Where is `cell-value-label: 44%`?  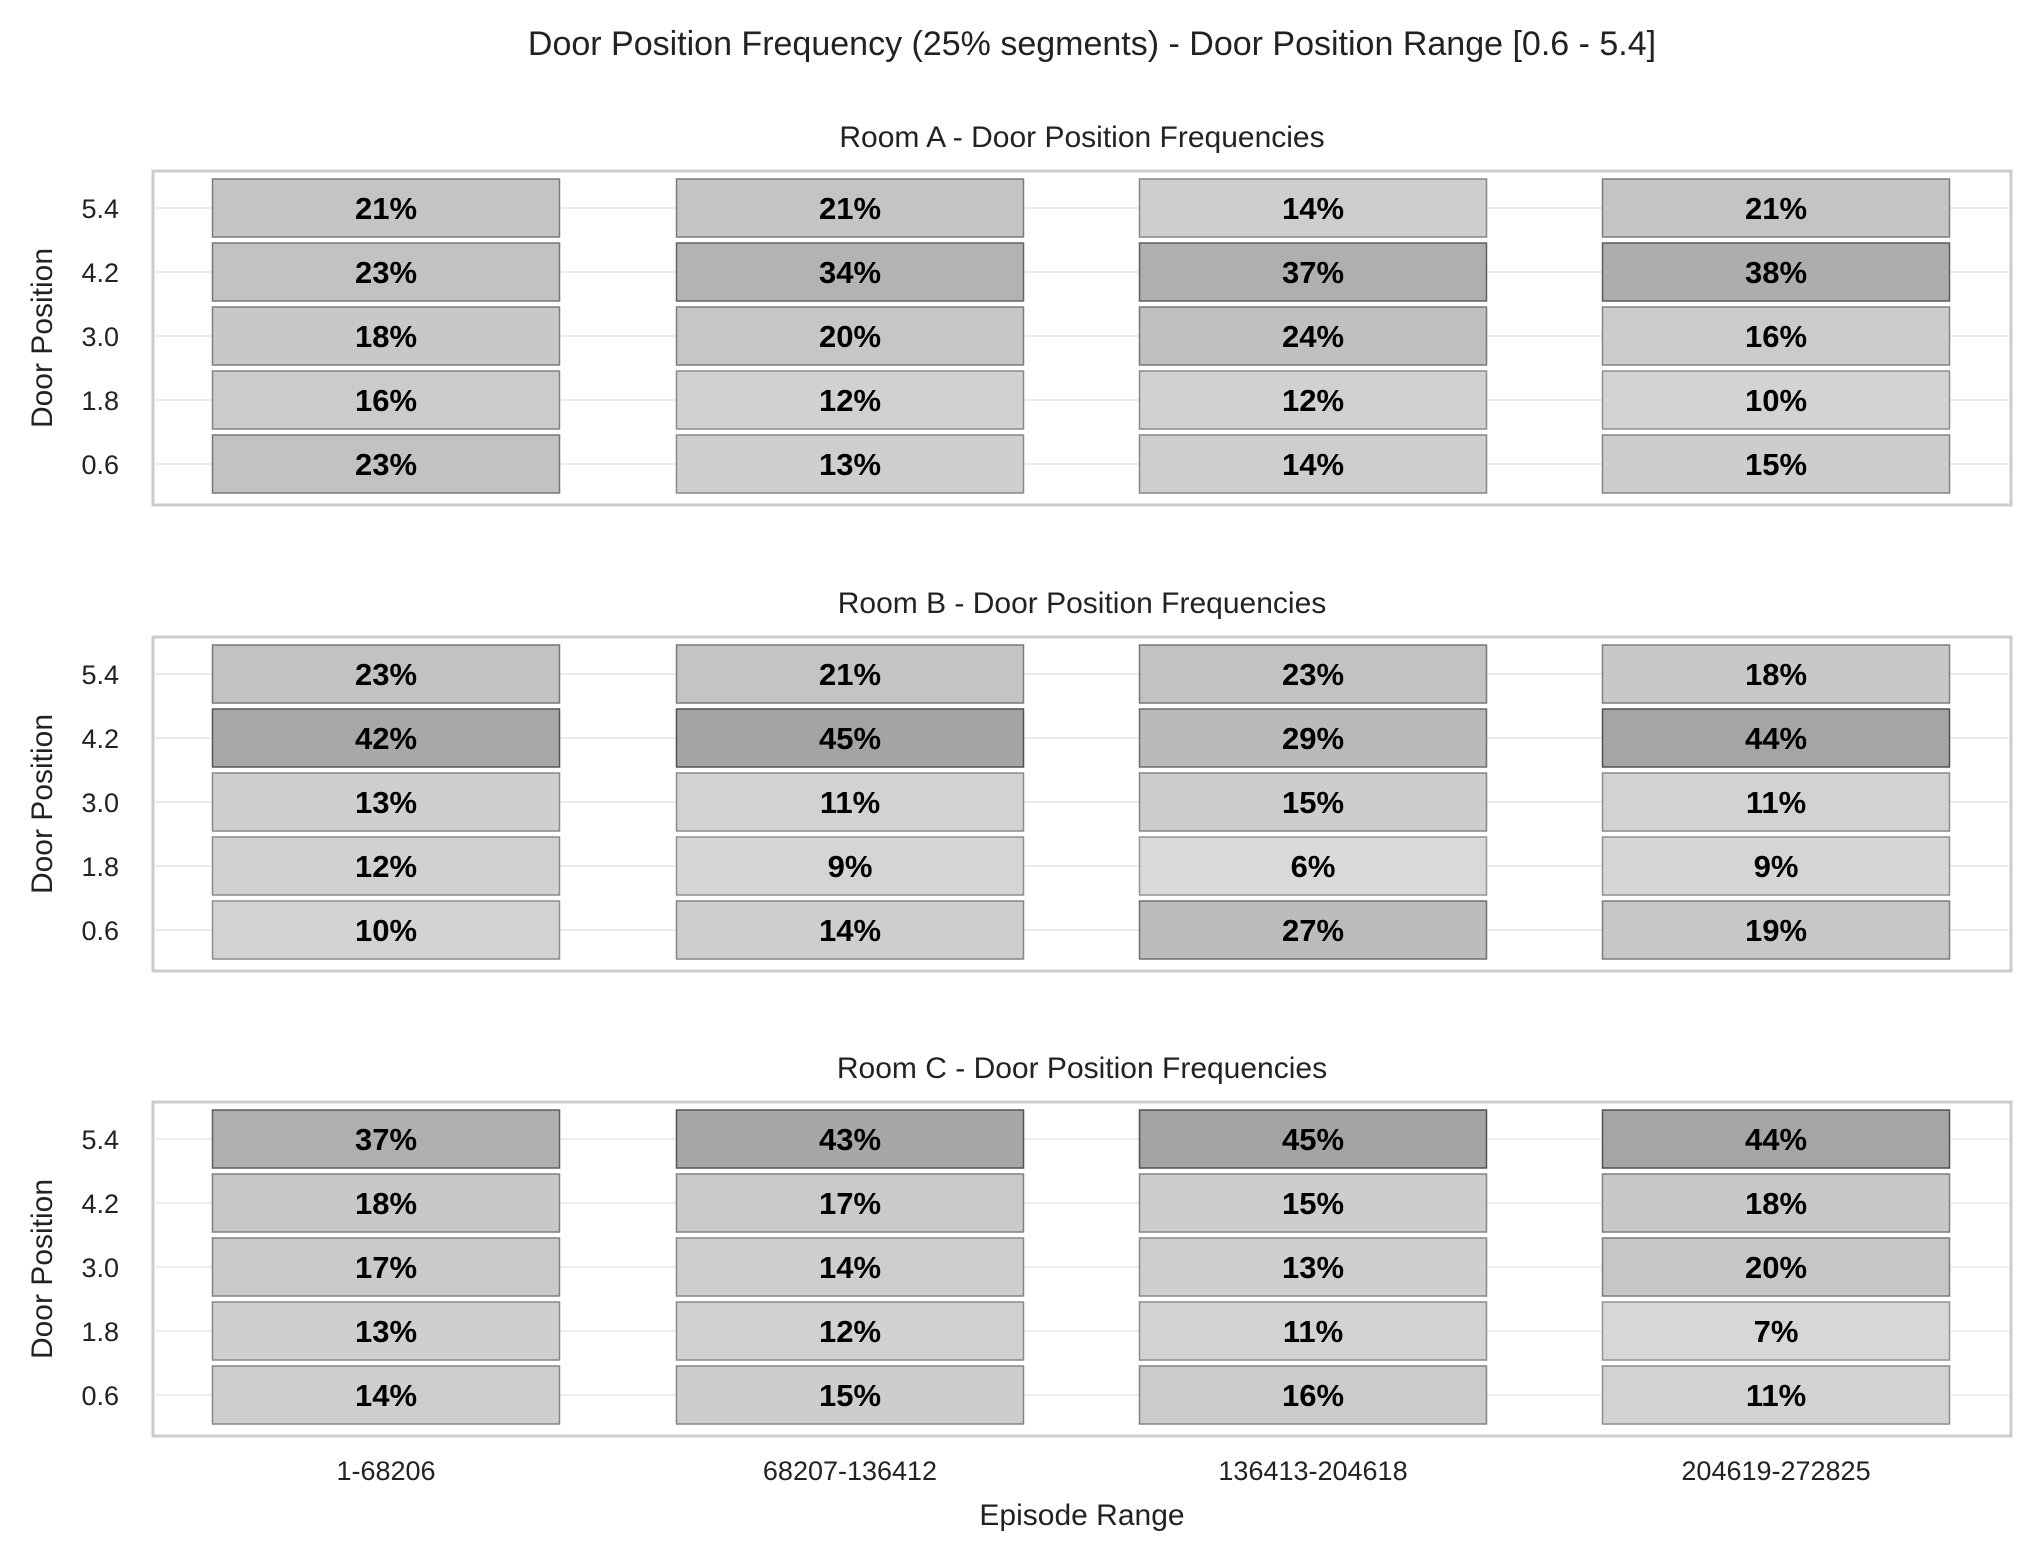
cell-value-label: 44% is located at coordinates (1776, 738).